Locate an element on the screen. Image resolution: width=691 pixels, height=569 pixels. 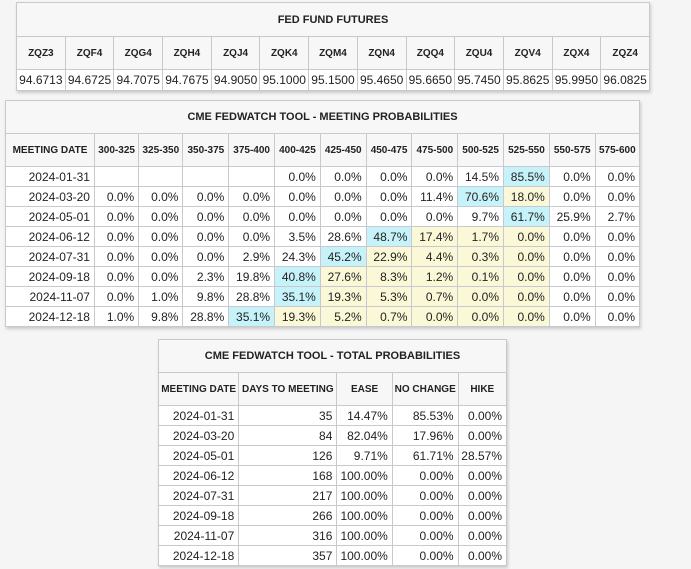
futures-price: 94.6713 is located at coordinates (41, 80).